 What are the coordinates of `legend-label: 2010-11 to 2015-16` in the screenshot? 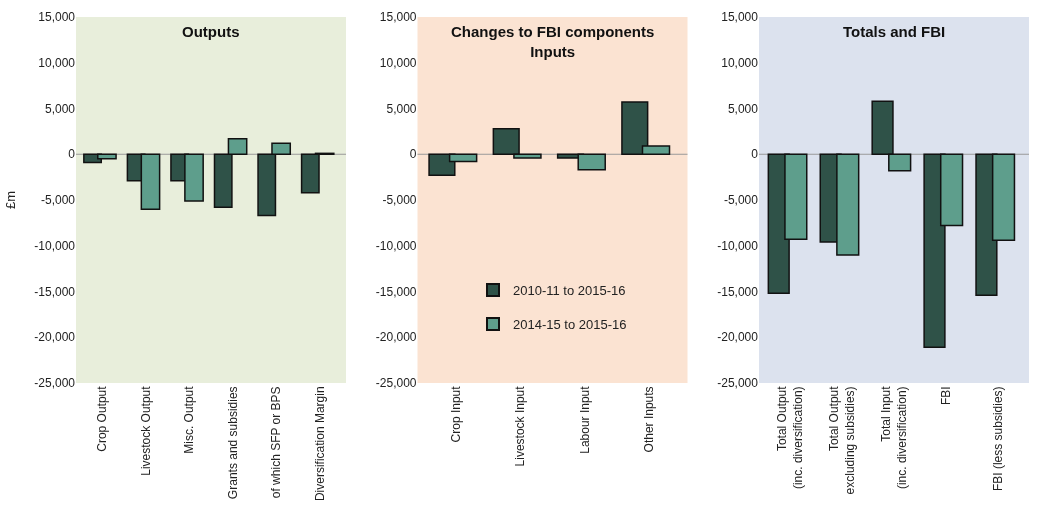 It's located at (569, 291).